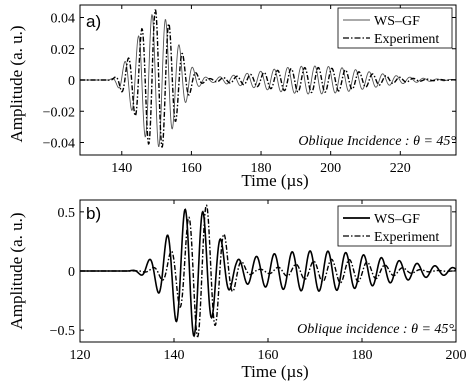  I want to click on annotation-b: Oblique incidence : θ = 45°, so click(375, 329).